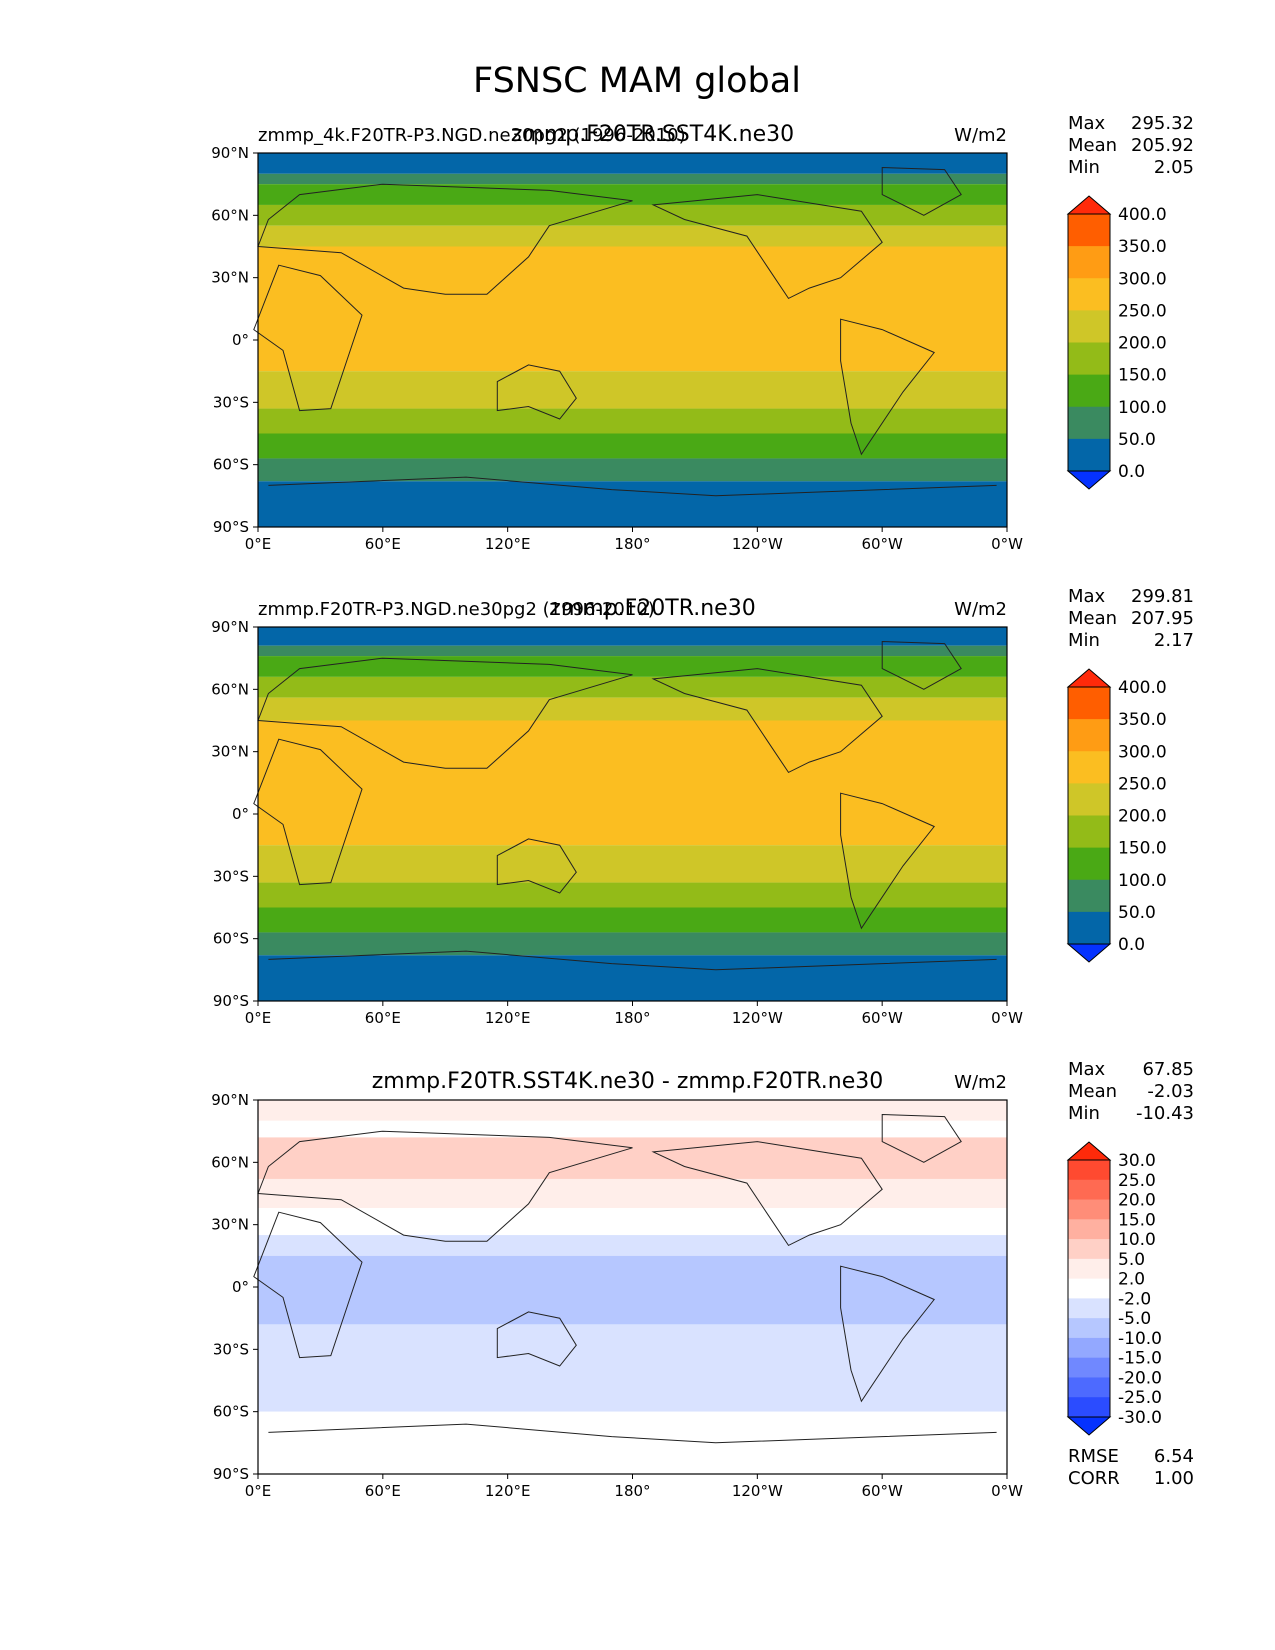  What do you see at coordinates (1168, 1069) in the screenshot?
I see `stat-value-max: 67.85` at bounding box center [1168, 1069].